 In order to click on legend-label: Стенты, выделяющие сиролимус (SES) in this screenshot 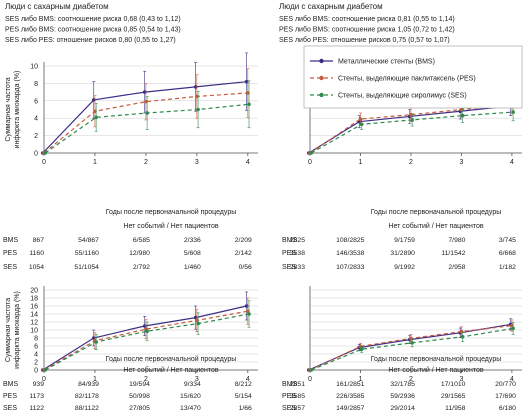, I will do `click(402, 96)`.